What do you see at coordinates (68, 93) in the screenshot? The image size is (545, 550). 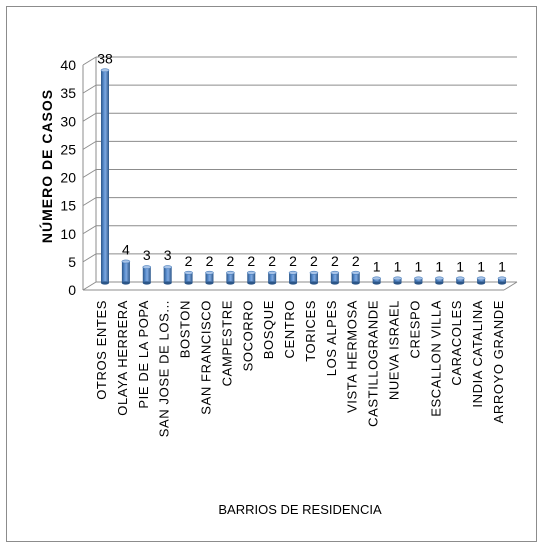 I see `y-tick-label: 35` at bounding box center [68, 93].